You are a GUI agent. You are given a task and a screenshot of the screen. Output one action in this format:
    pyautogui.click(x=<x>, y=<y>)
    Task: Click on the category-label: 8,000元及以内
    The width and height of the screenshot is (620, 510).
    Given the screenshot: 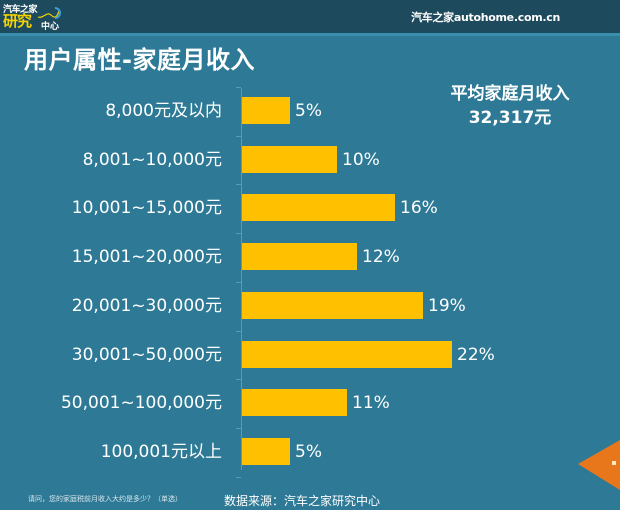 What is the action you would take?
    pyautogui.click(x=163, y=111)
    